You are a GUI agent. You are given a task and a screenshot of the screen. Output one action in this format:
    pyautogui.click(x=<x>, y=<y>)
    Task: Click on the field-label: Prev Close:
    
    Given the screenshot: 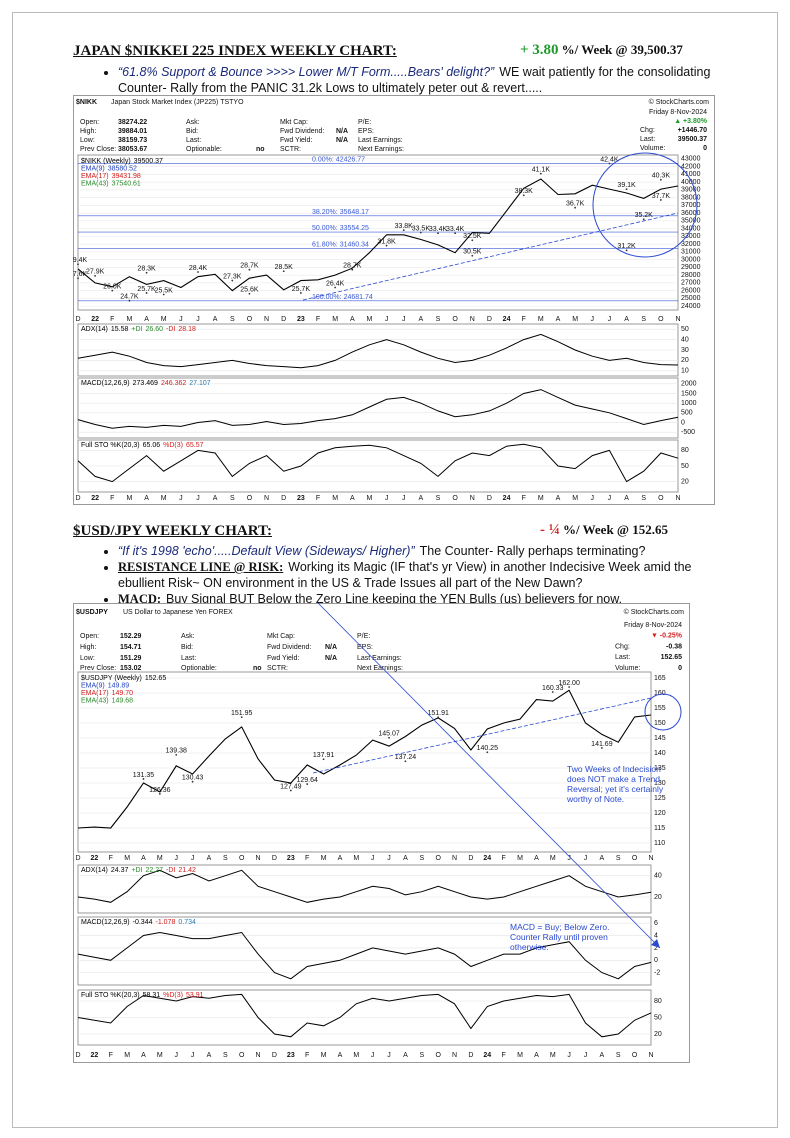 What is the action you would take?
    pyautogui.click(x=98, y=149)
    